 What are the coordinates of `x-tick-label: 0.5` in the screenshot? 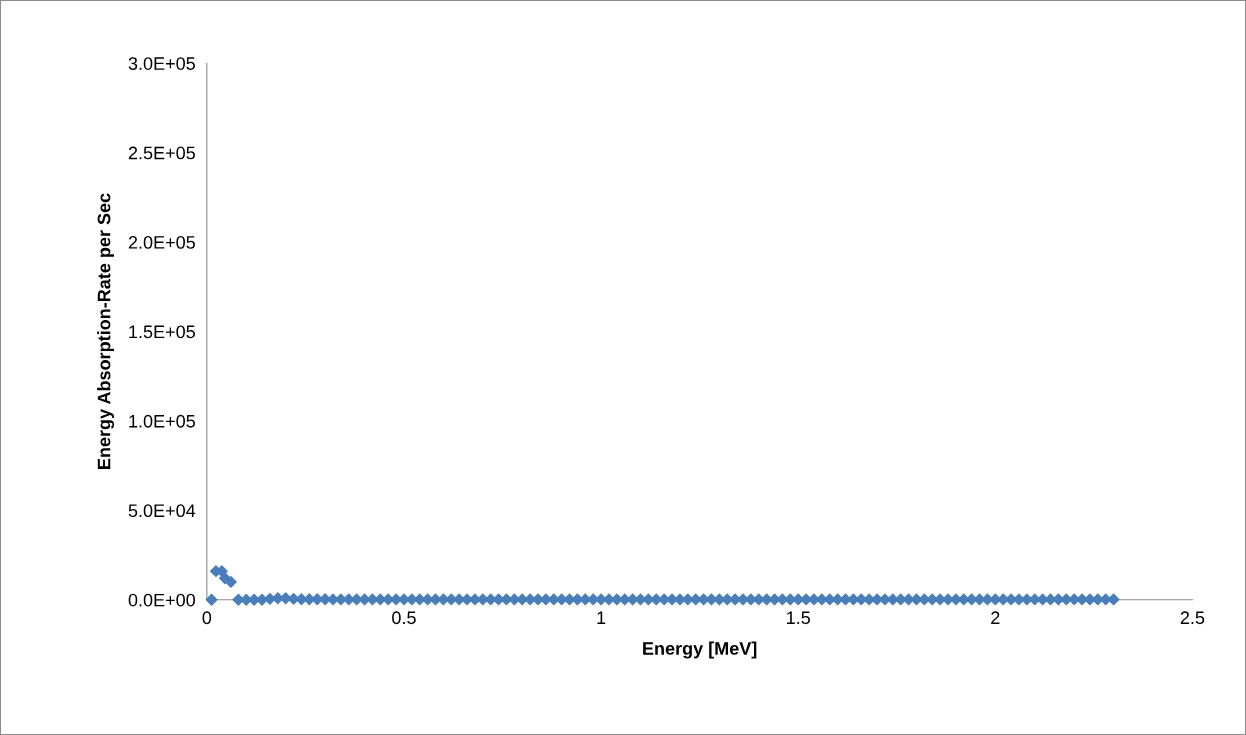 It's located at (404, 618).